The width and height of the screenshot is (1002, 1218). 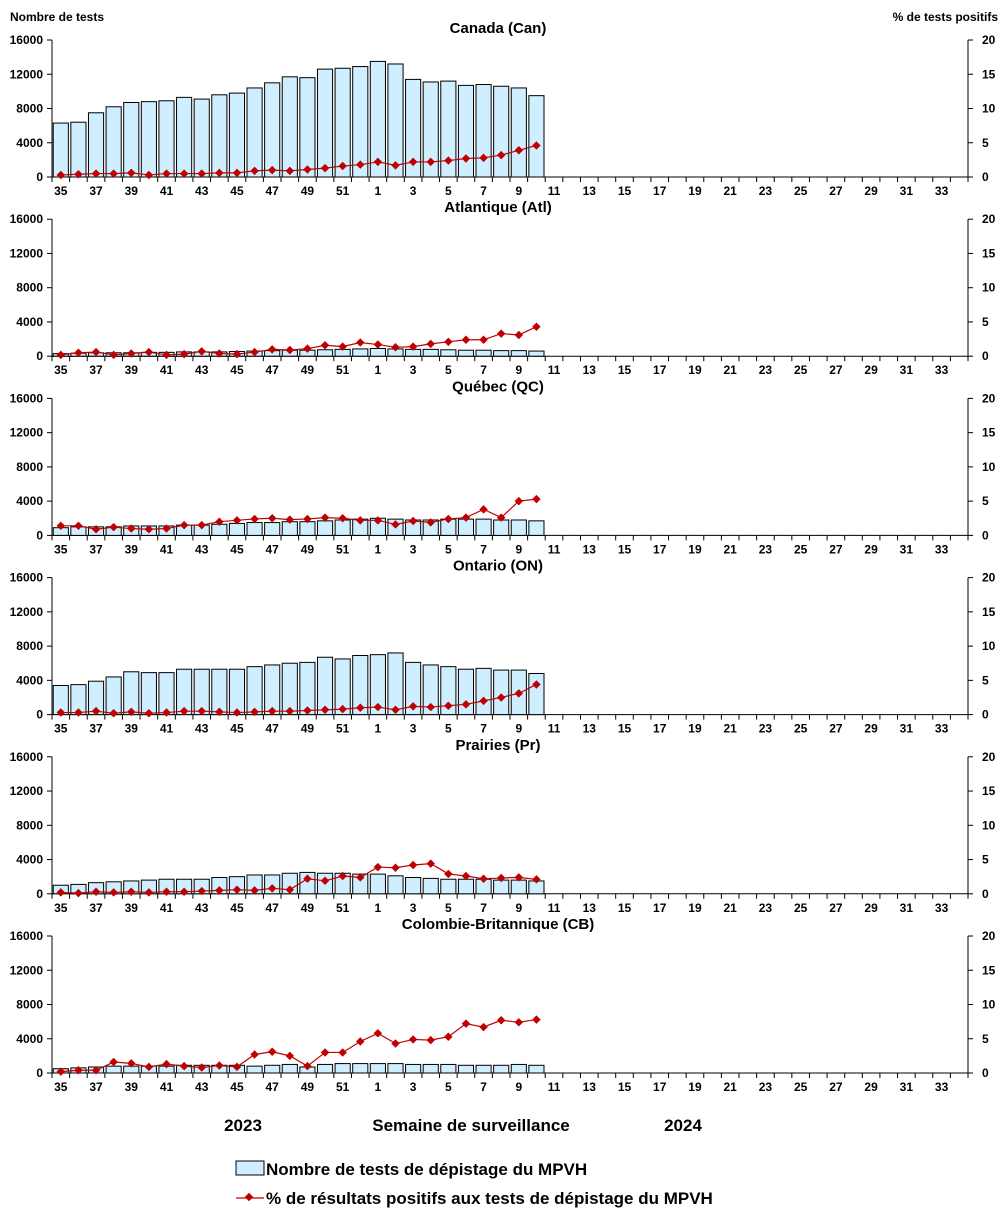 What do you see at coordinates (132, 370) in the screenshot?
I see `x-tick-label: 39` at bounding box center [132, 370].